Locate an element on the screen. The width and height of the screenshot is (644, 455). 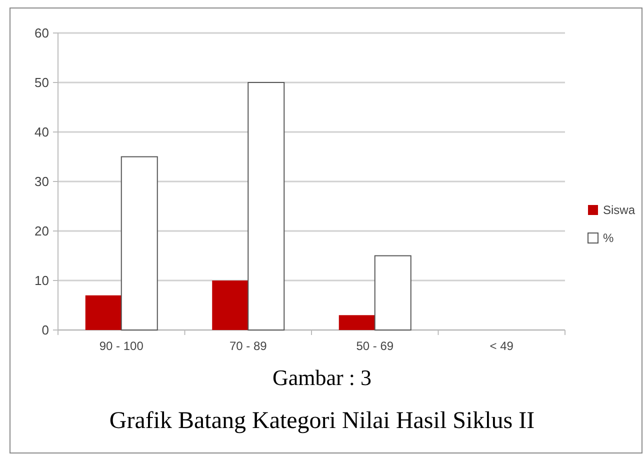
y-tick-label: 40 is located at coordinates (41, 132).